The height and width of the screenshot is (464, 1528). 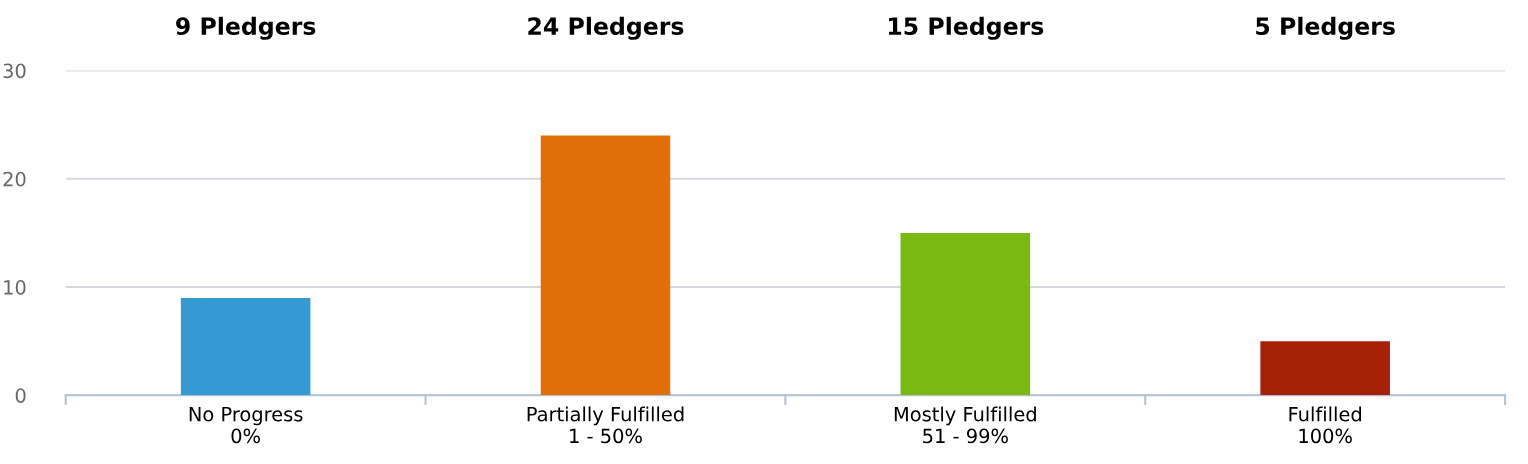 What do you see at coordinates (606, 28) in the screenshot?
I see `data-label: 24 Pledgers` at bounding box center [606, 28].